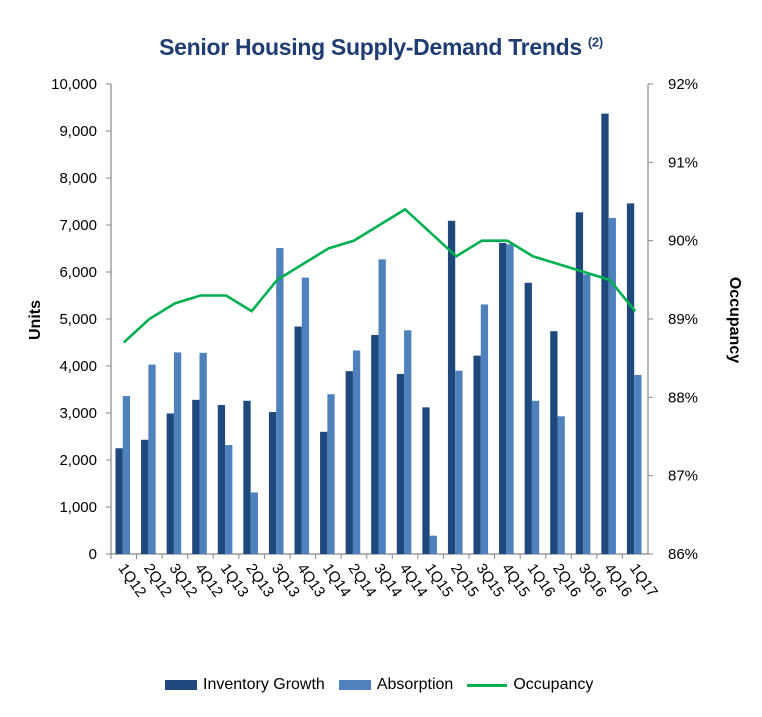 The width and height of the screenshot is (762, 717). What do you see at coordinates (683, 162) in the screenshot?
I see `y2-tick-label: 91%` at bounding box center [683, 162].